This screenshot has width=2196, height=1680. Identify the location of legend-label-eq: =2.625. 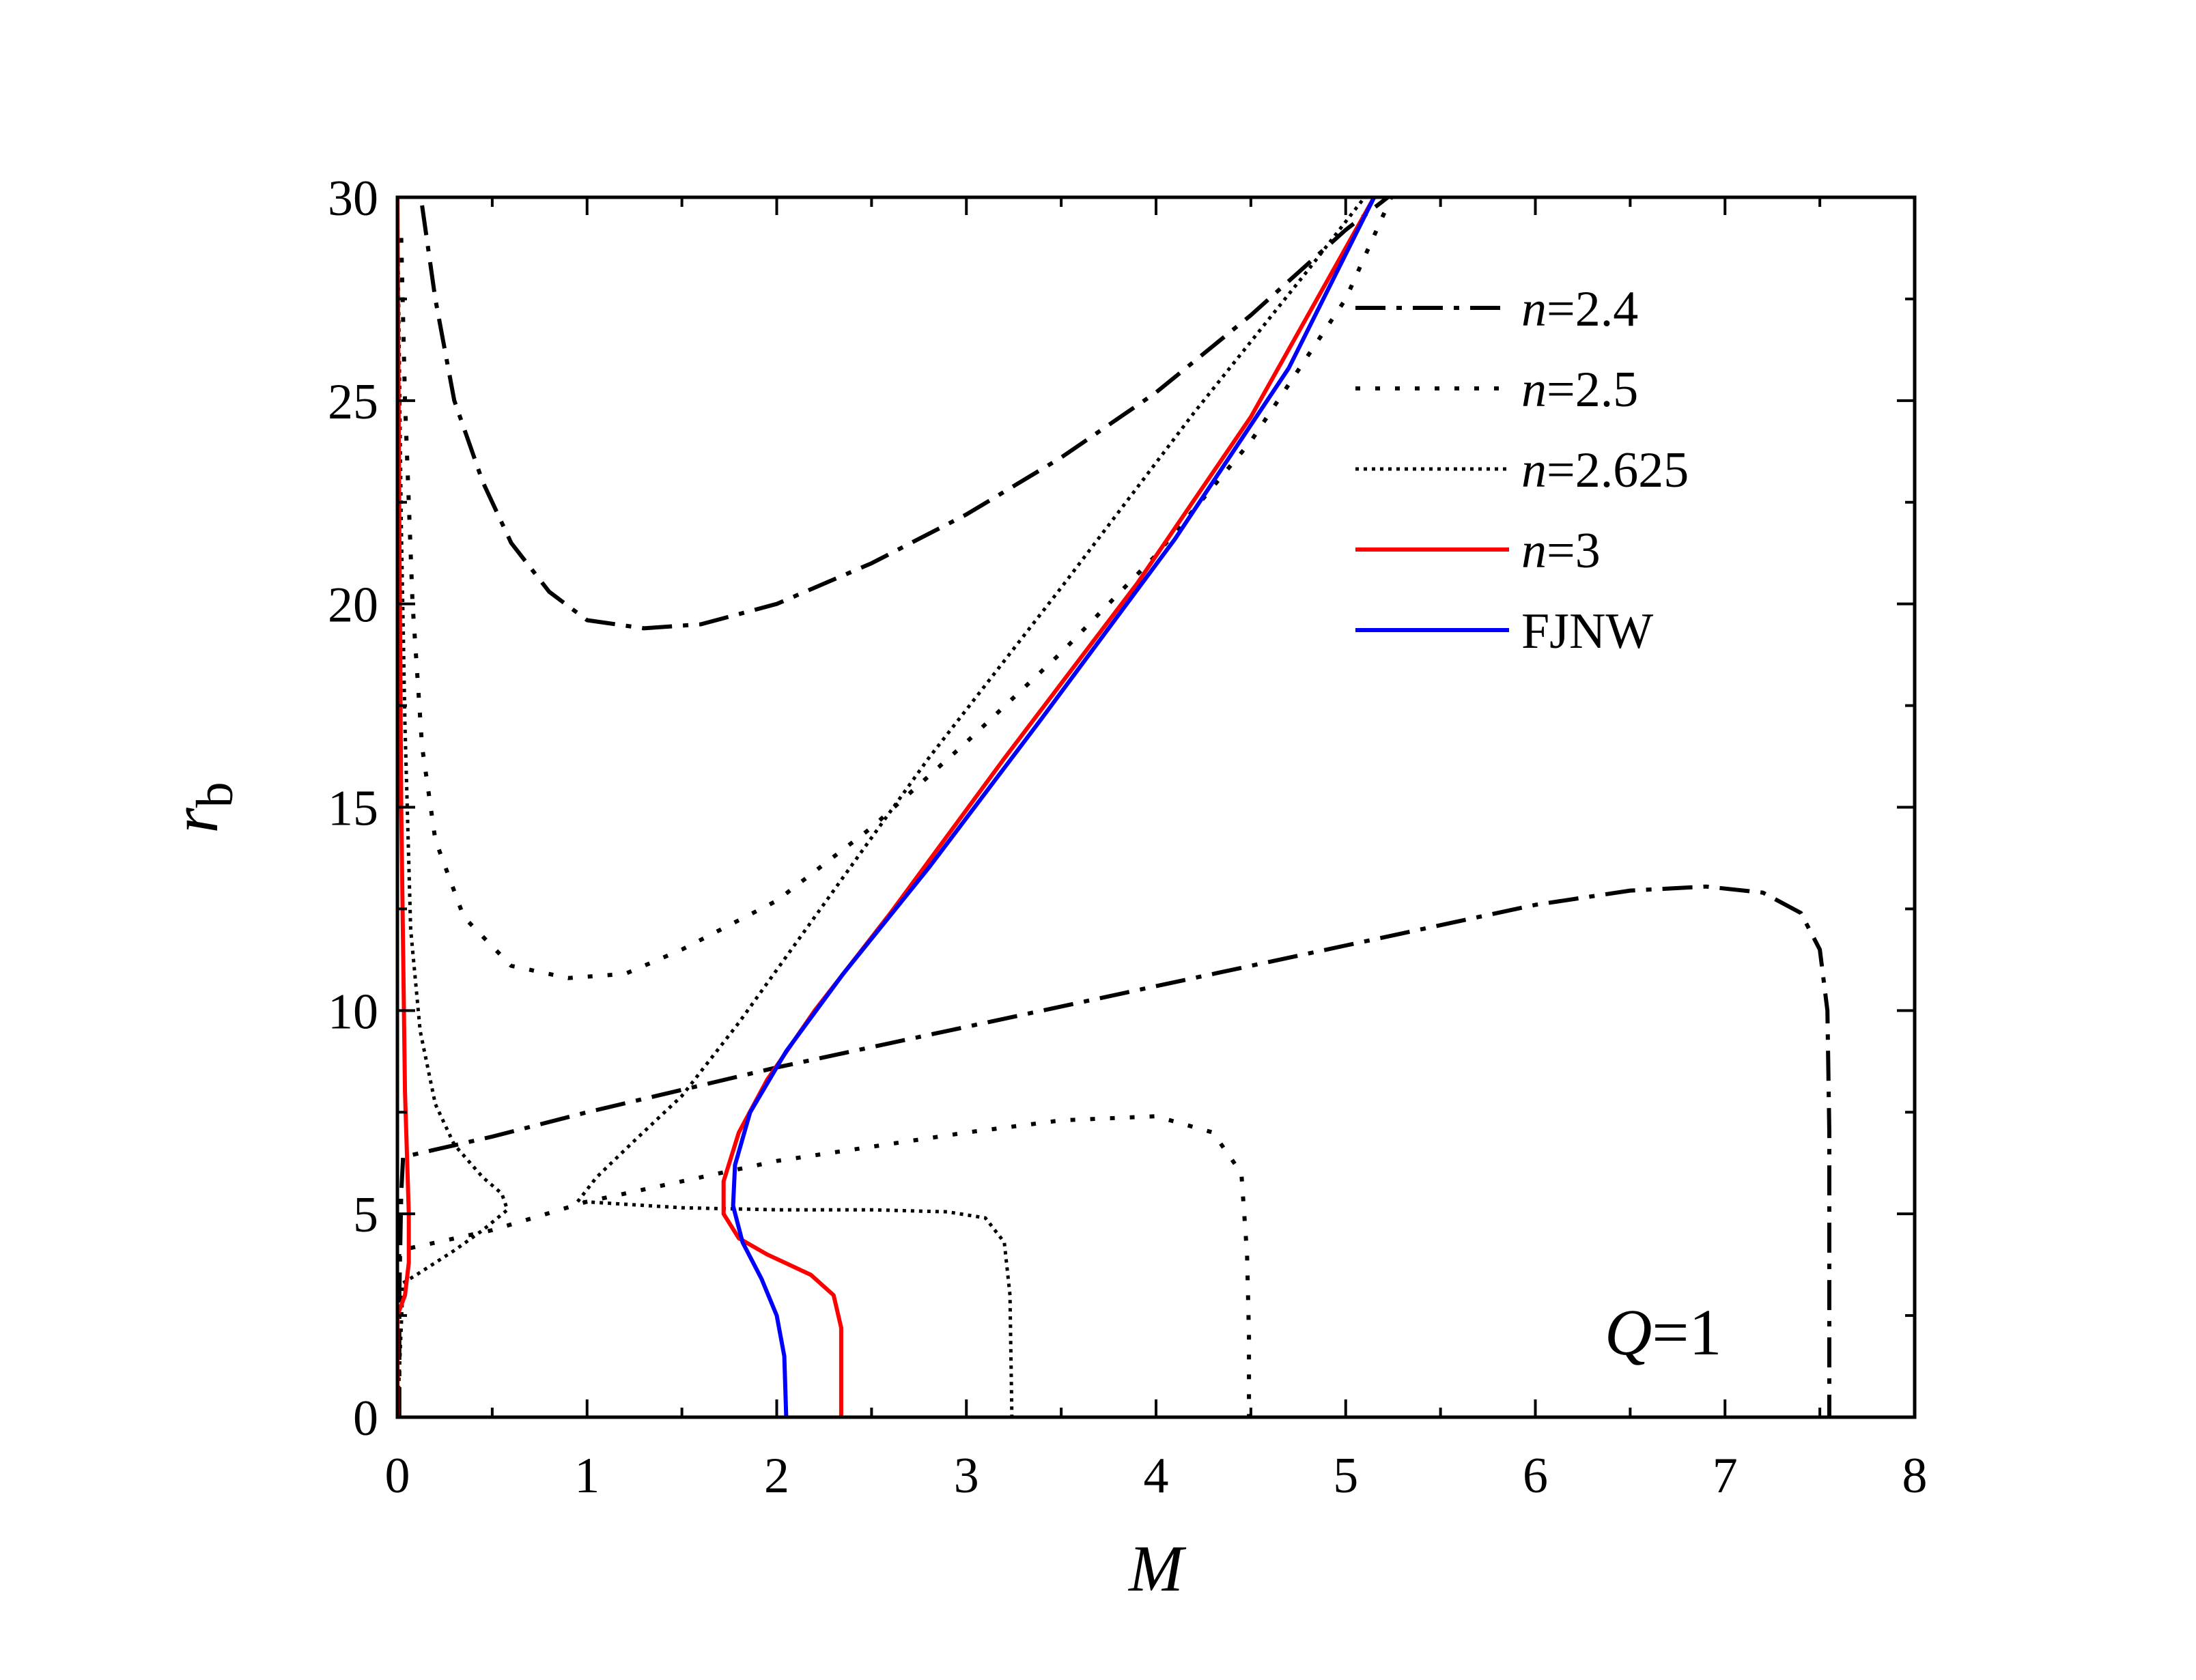
(1618, 470).